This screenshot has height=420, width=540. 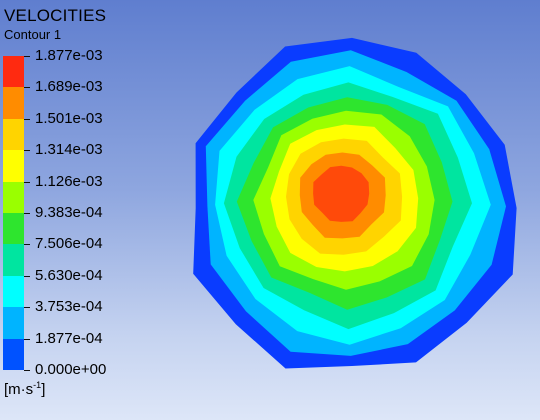 I want to click on units-close: ], so click(x=43, y=389).